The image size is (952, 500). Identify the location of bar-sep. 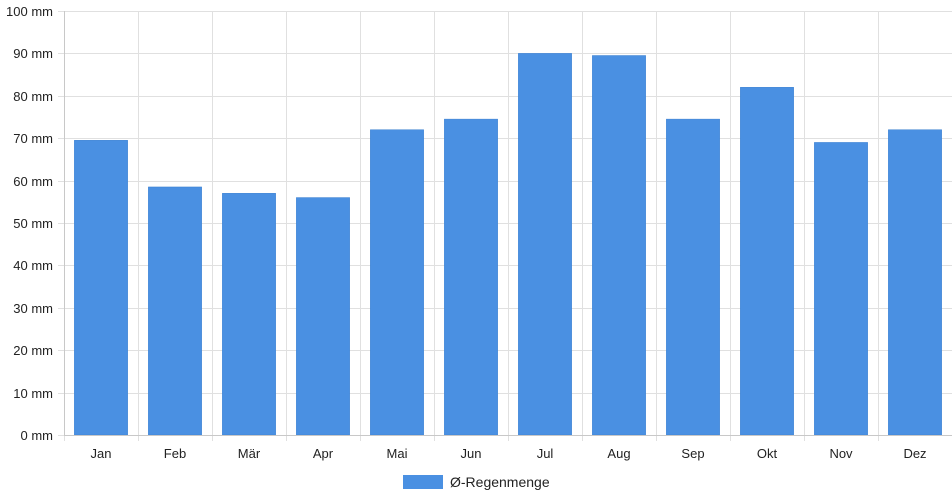
(693, 277).